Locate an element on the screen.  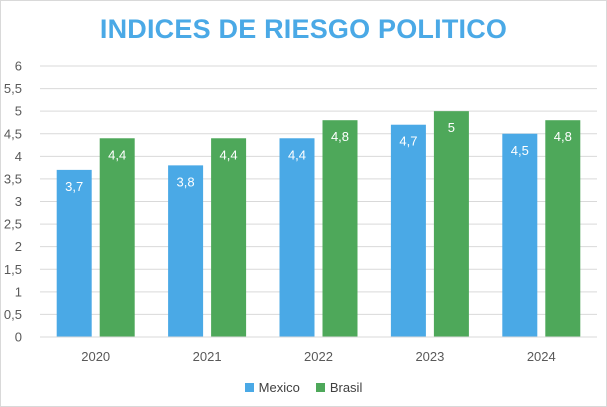
legend-item-mexico: Mexico is located at coordinates (272, 387).